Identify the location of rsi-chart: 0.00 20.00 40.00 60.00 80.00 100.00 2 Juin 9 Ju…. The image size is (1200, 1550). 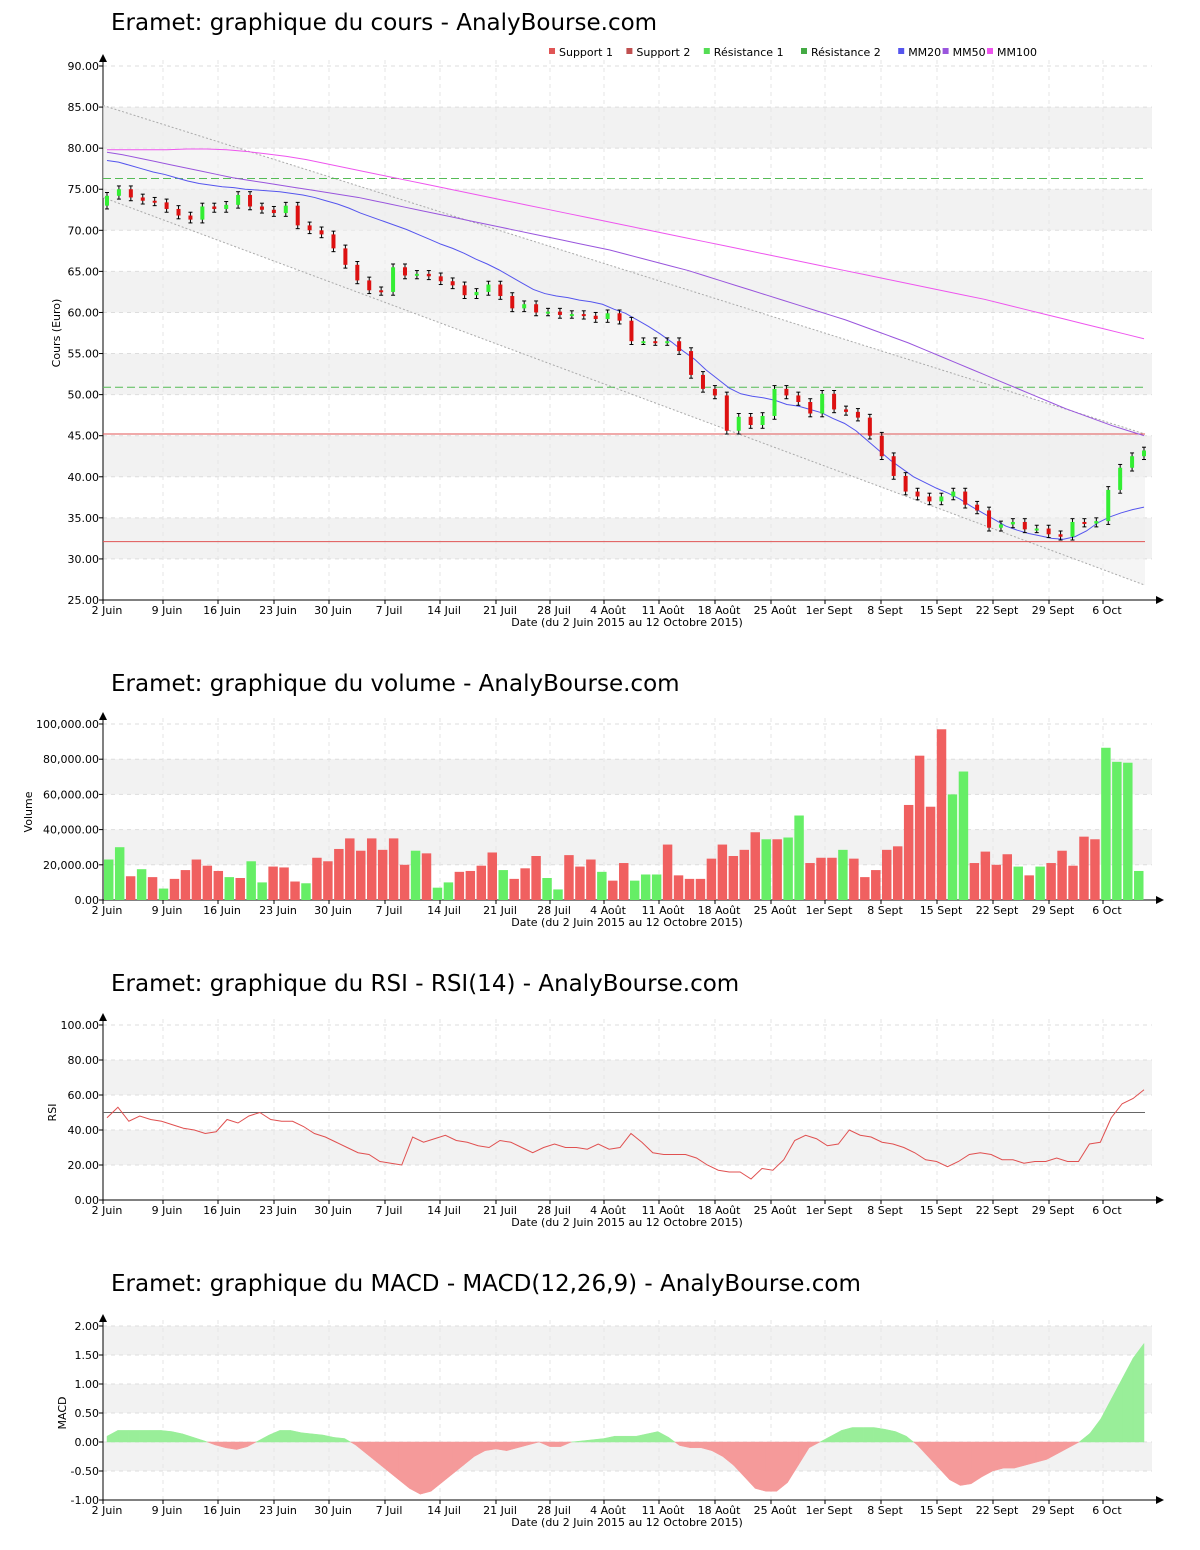
(605, 1121).